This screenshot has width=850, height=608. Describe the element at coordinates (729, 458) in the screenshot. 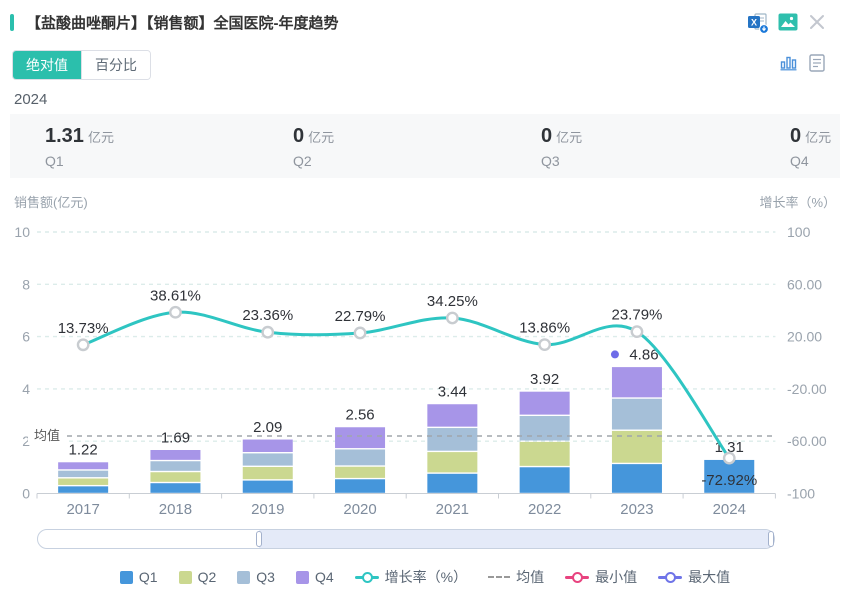

I see `growth-point-2024` at that location.